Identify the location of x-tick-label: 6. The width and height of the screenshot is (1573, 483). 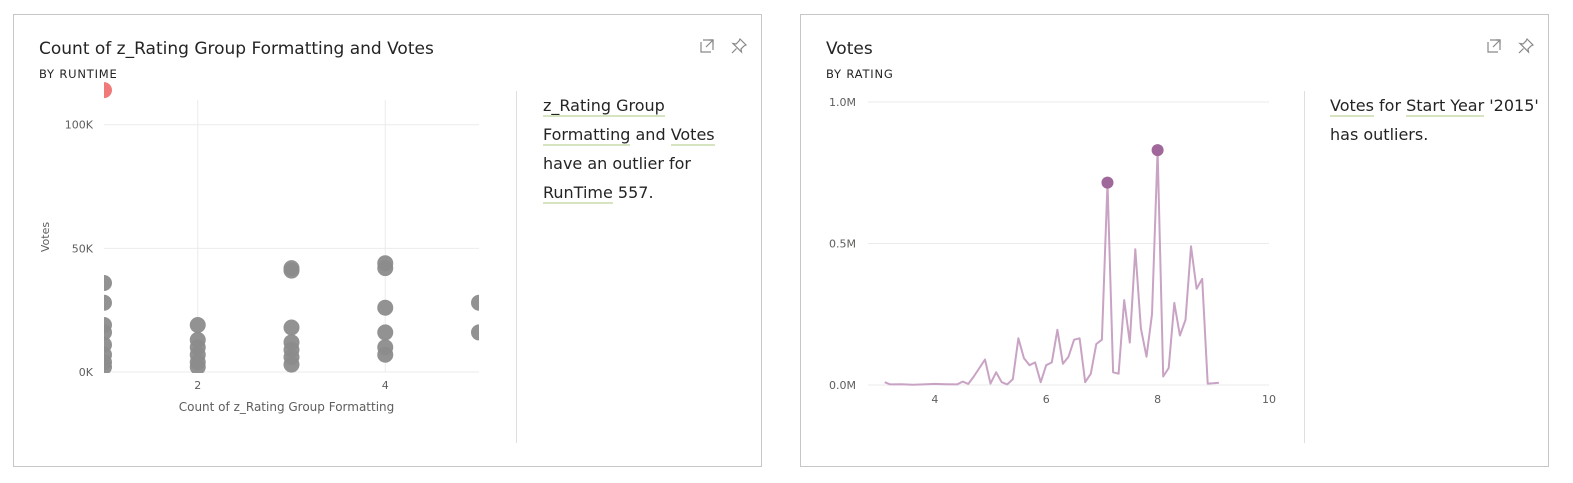
(1046, 399).